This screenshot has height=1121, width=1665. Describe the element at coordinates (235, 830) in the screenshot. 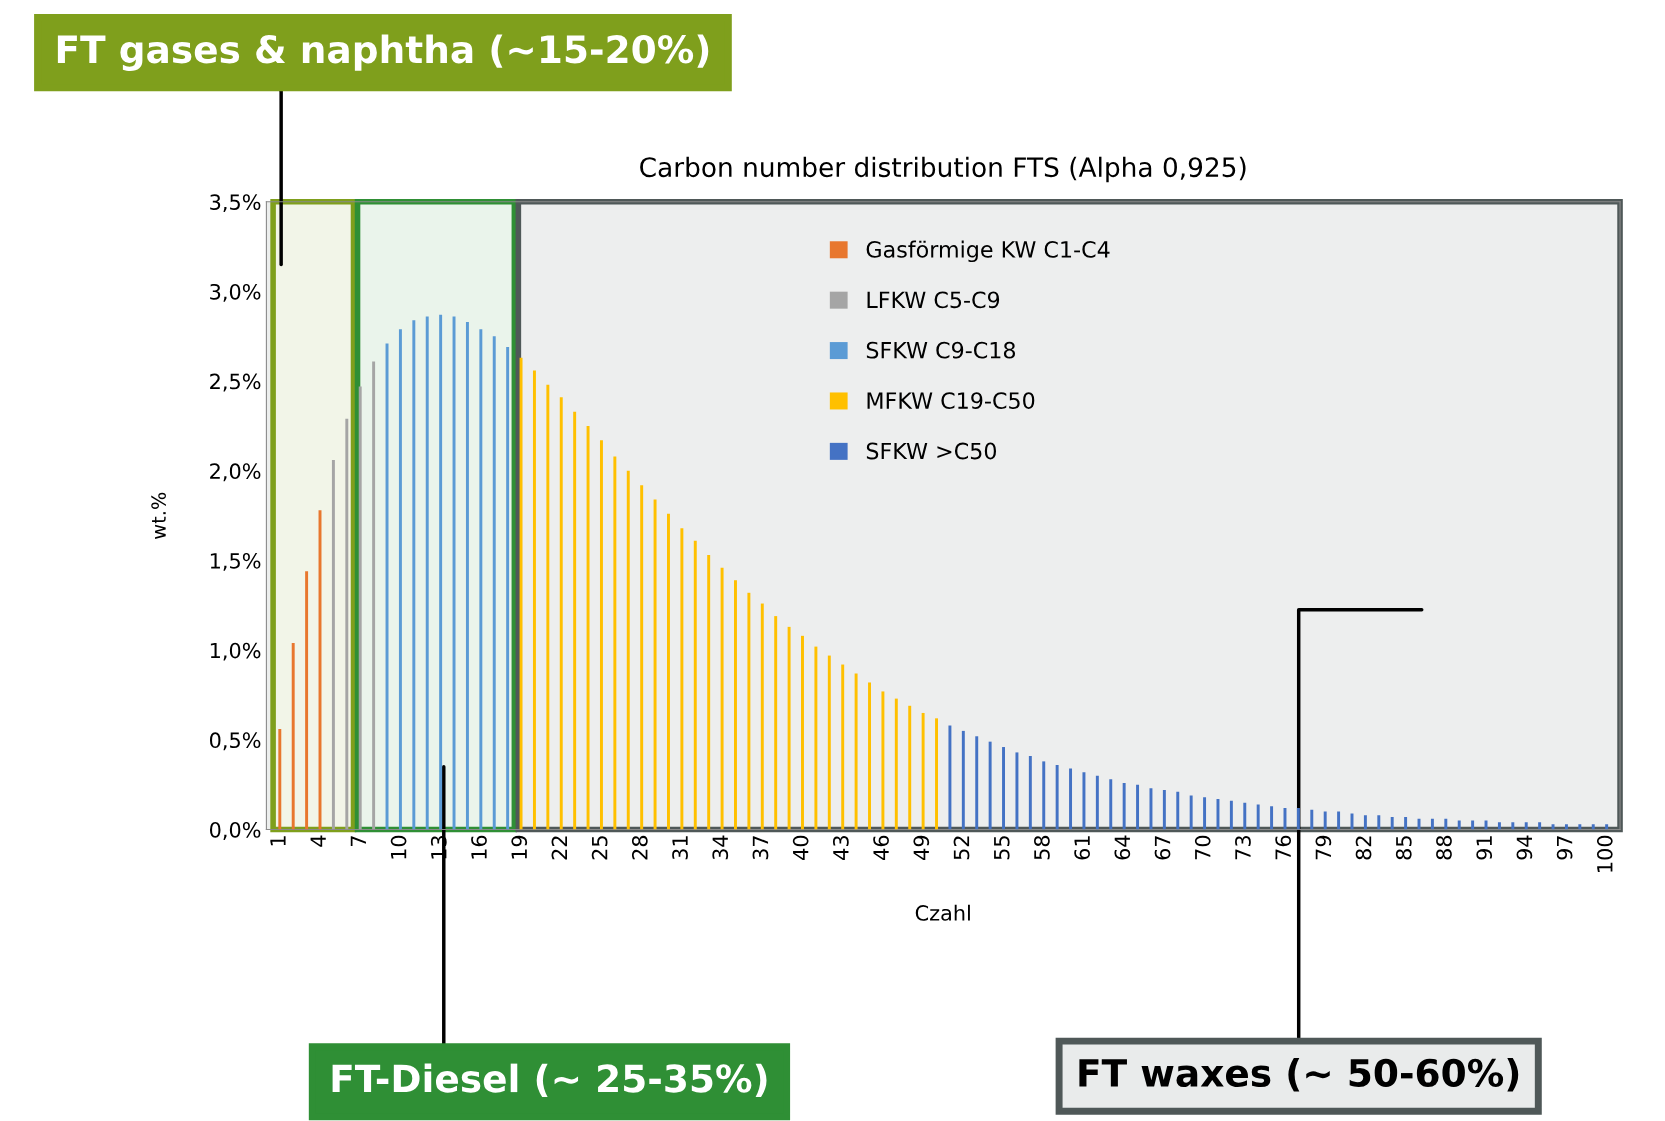

I see `y-tick-label: 0,0%` at that location.